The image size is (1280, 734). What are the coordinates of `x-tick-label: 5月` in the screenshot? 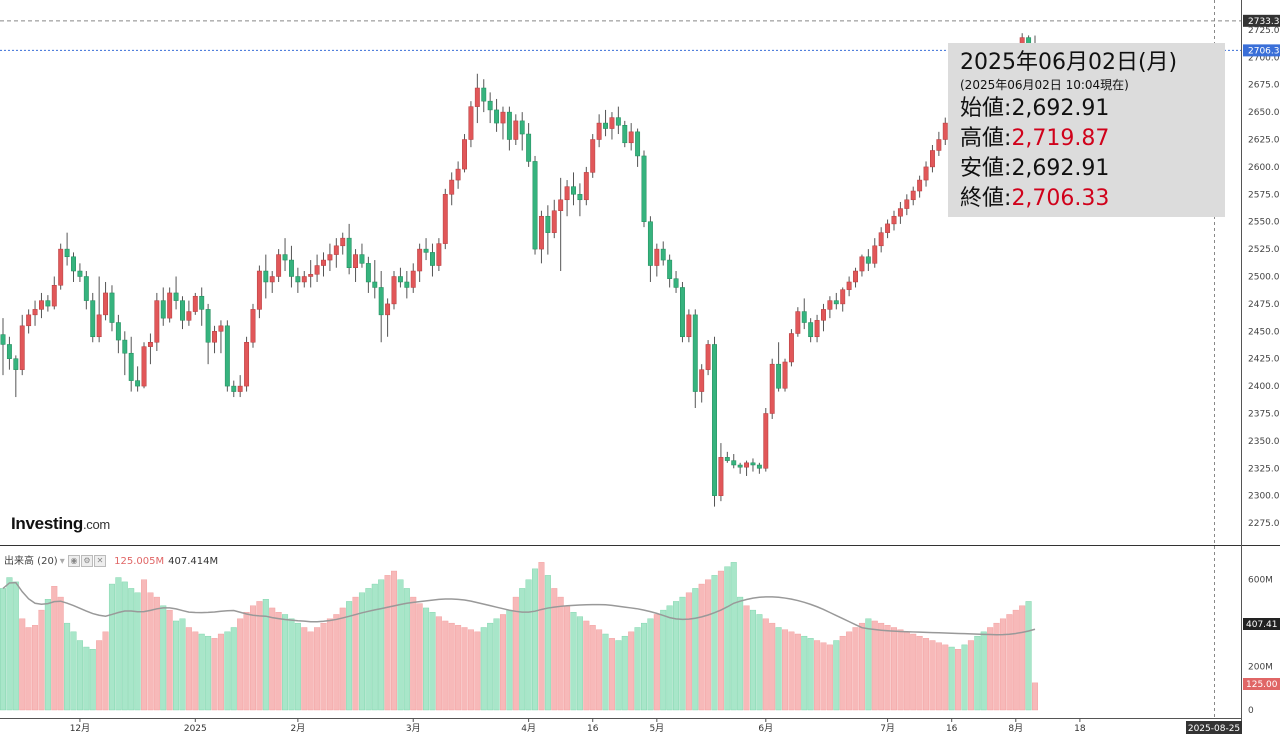 It's located at (656, 728).